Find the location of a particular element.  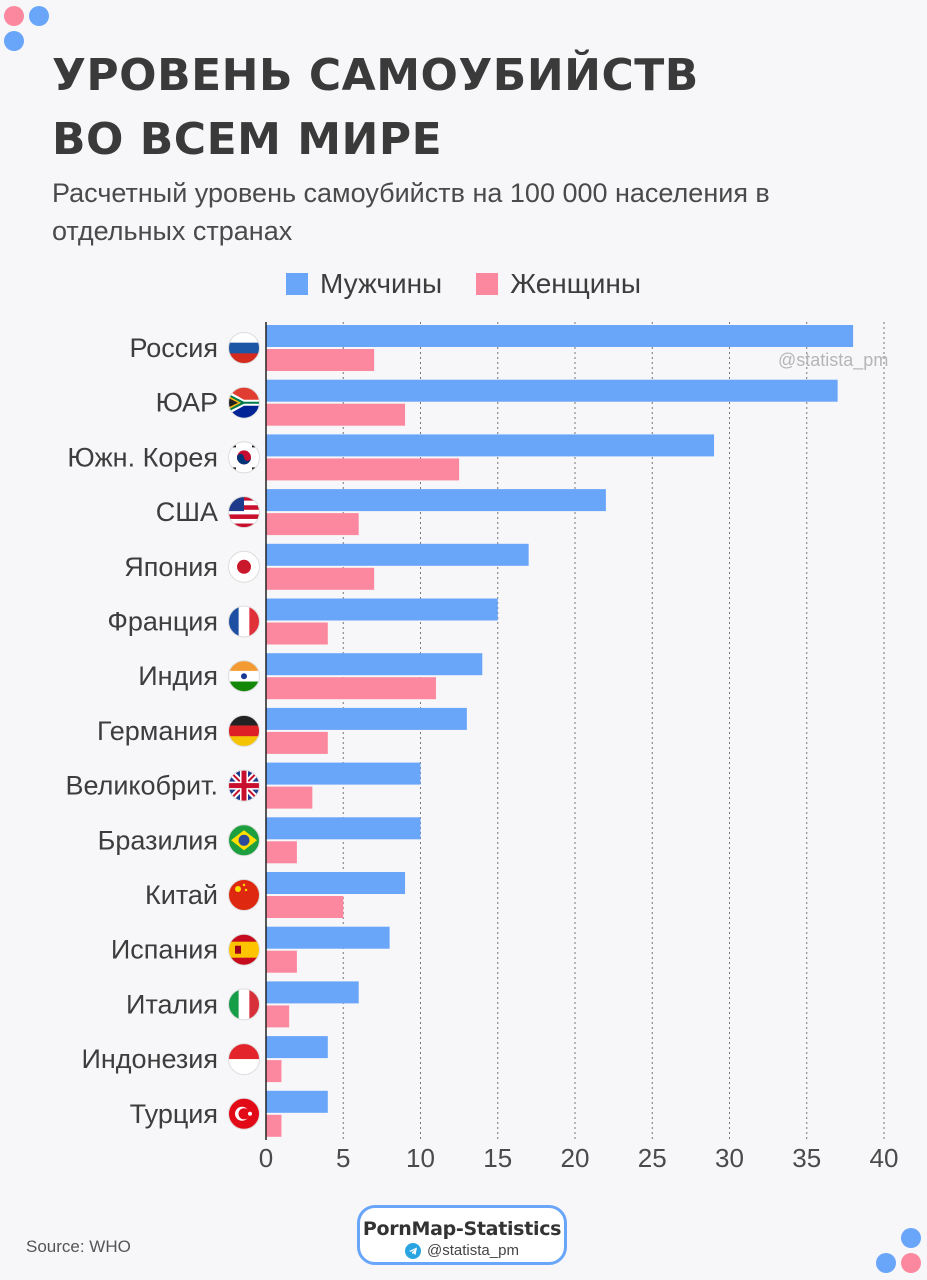

japan-flag-icon is located at coordinates (244, 566).